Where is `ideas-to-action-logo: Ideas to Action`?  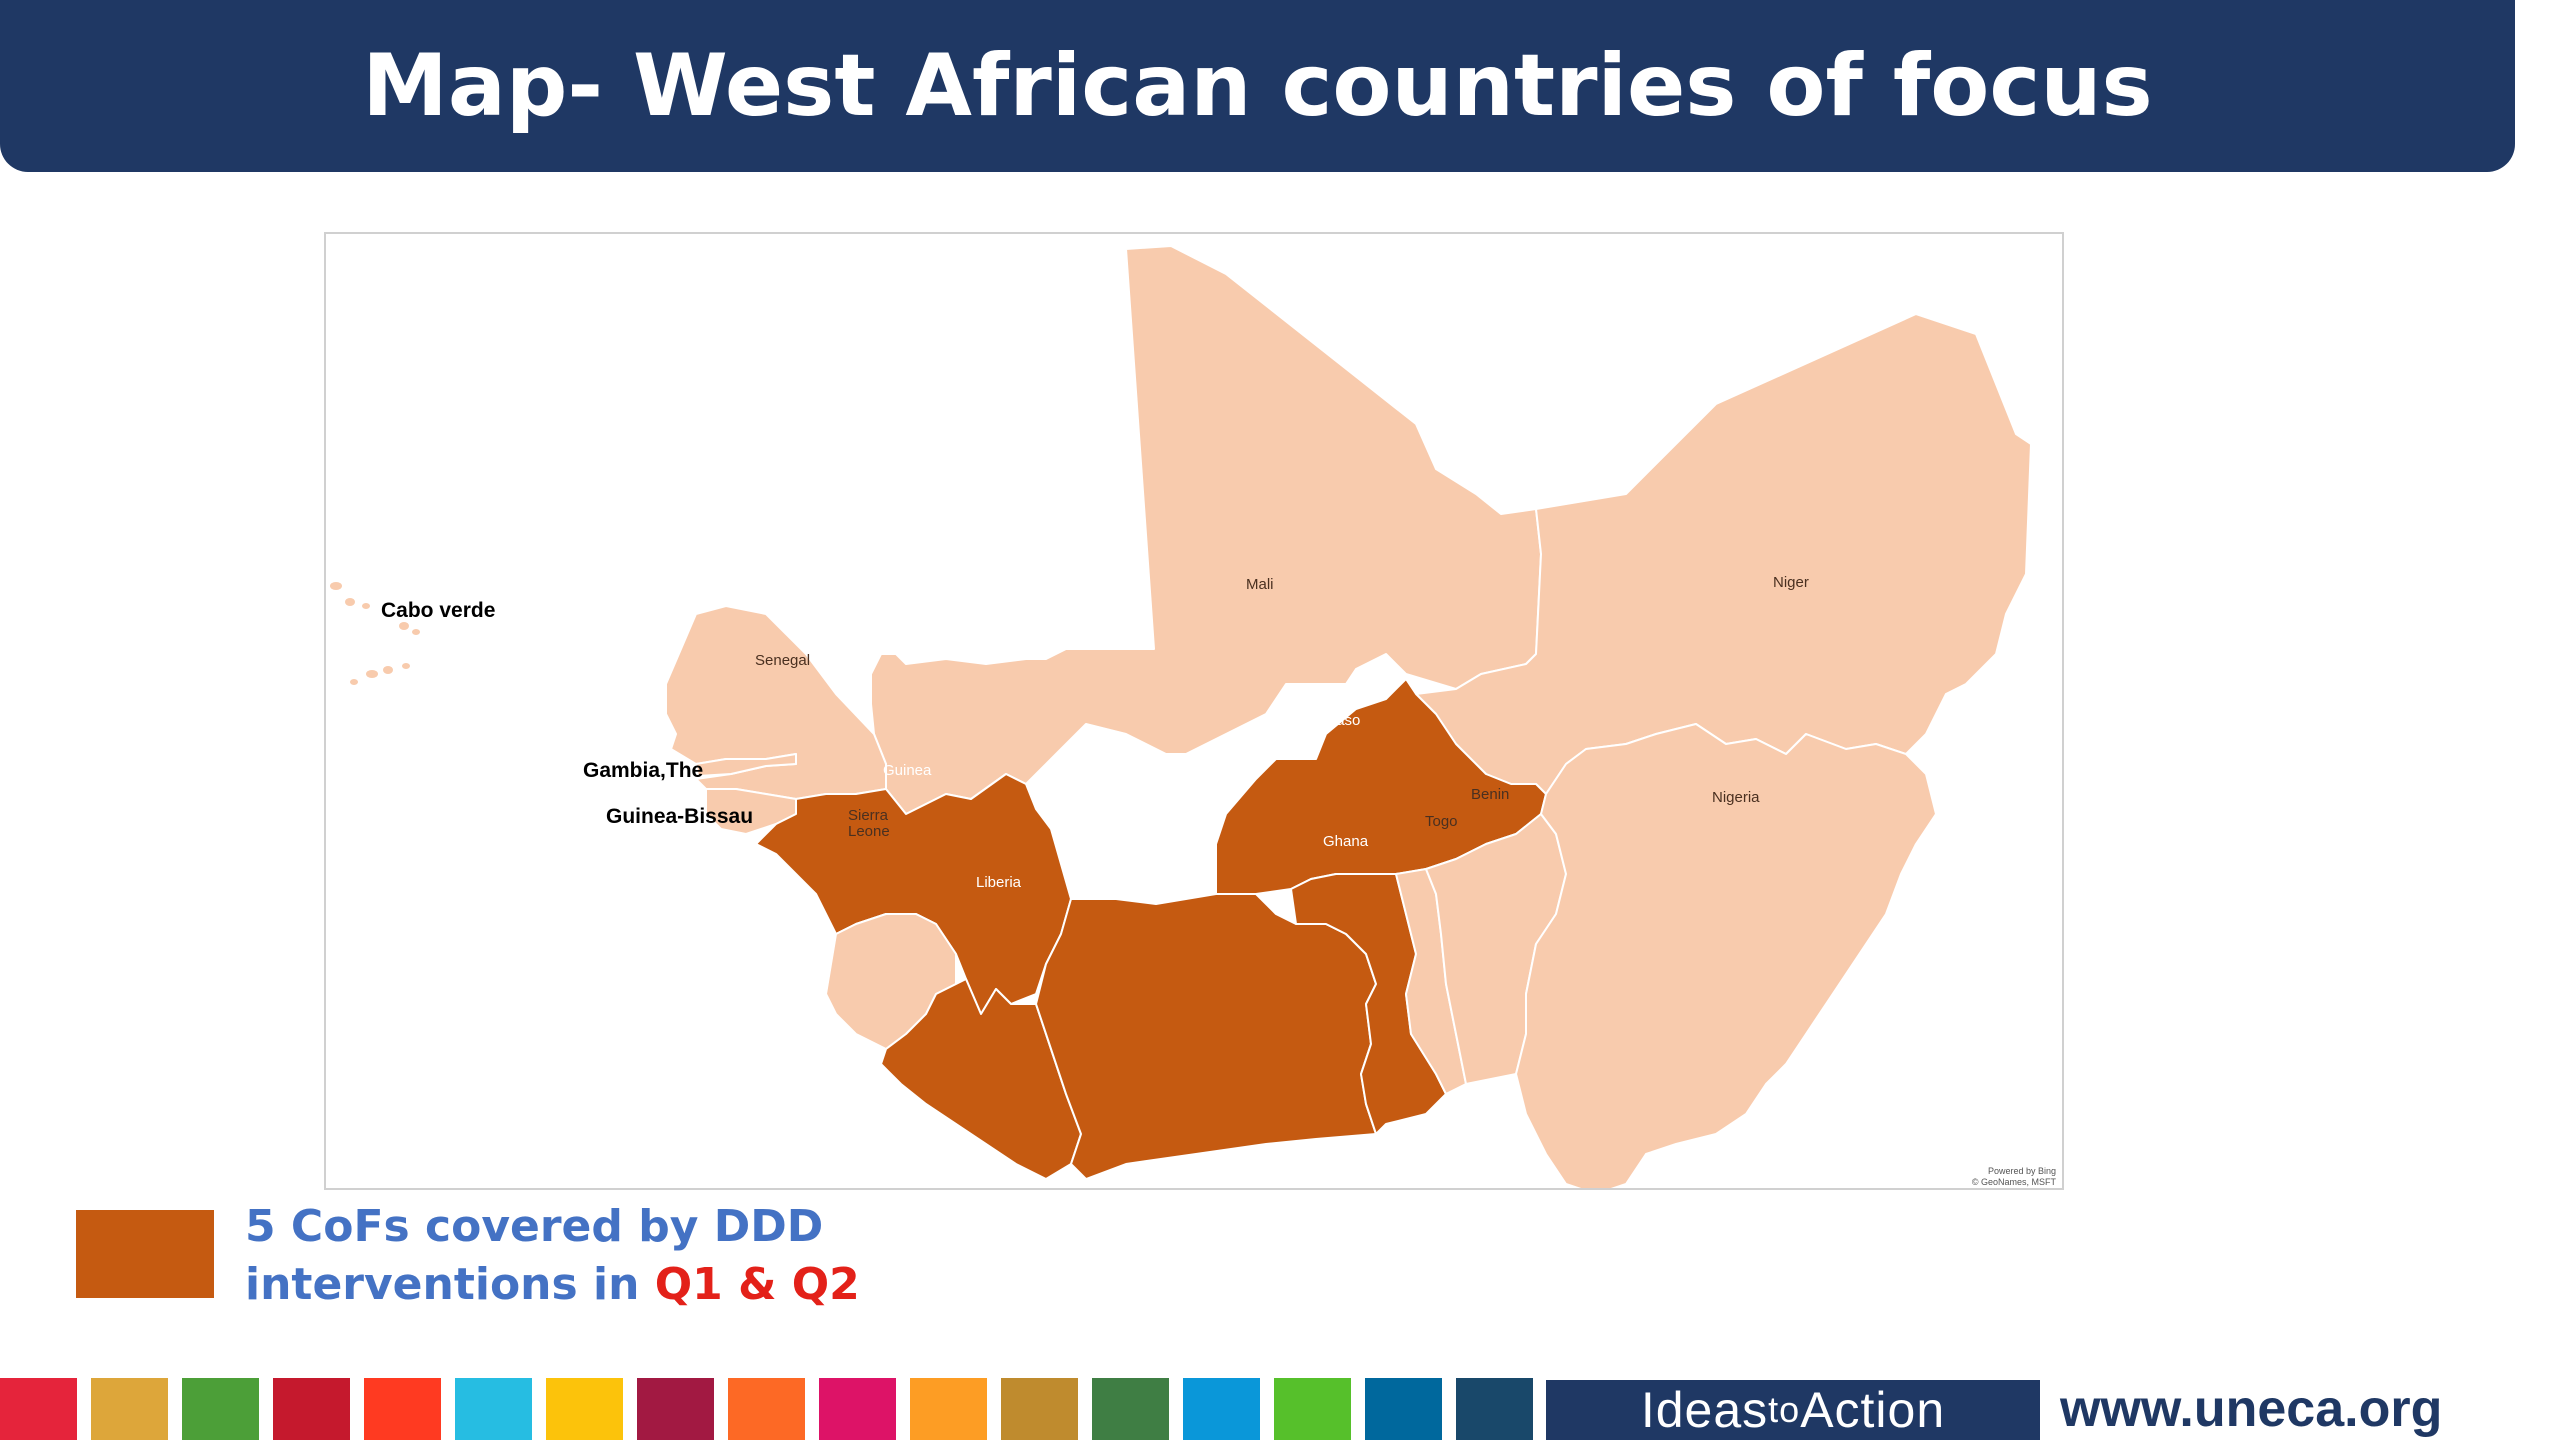
ideas-to-action-logo: Ideas to Action is located at coordinates (1793, 1410).